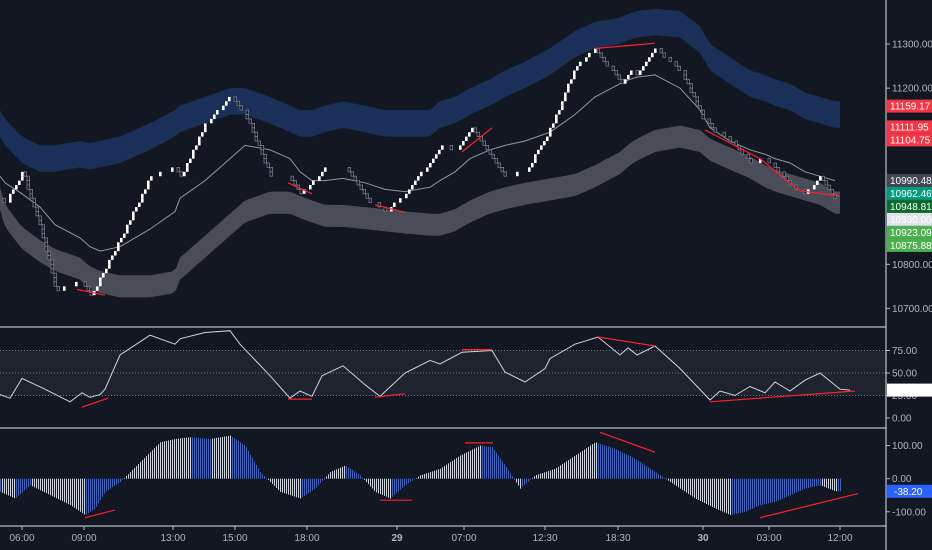 Image resolution: width=932 pixels, height=550 pixels. Describe the element at coordinates (443, 369) in the screenshot. I see `oscillator-pane` at that location.